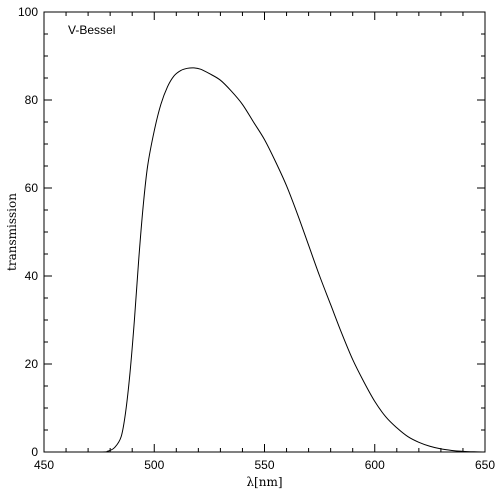 This screenshot has height=493, width=500. What do you see at coordinates (28, 12) in the screenshot?
I see `y-tick-label: 100` at bounding box center [28, 12].